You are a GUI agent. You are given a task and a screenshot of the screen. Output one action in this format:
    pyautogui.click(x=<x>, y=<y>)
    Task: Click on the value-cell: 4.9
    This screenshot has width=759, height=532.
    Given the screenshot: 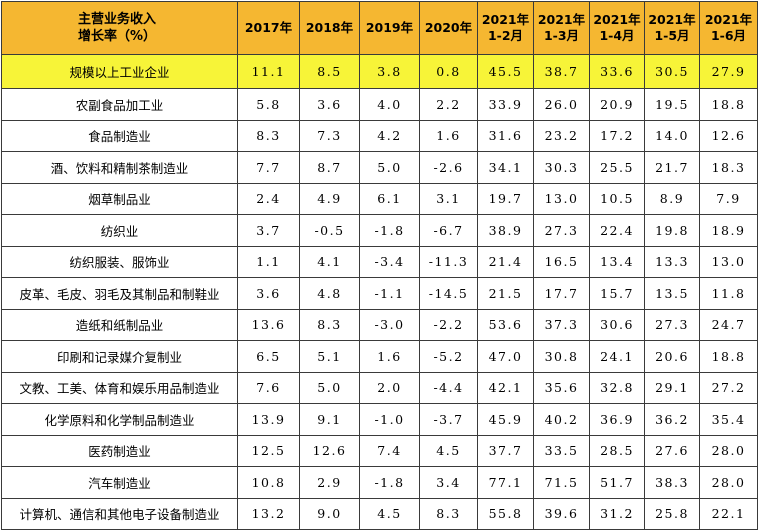 What is the action you would take?
    pyautogui.click(x=329, y=198)
    